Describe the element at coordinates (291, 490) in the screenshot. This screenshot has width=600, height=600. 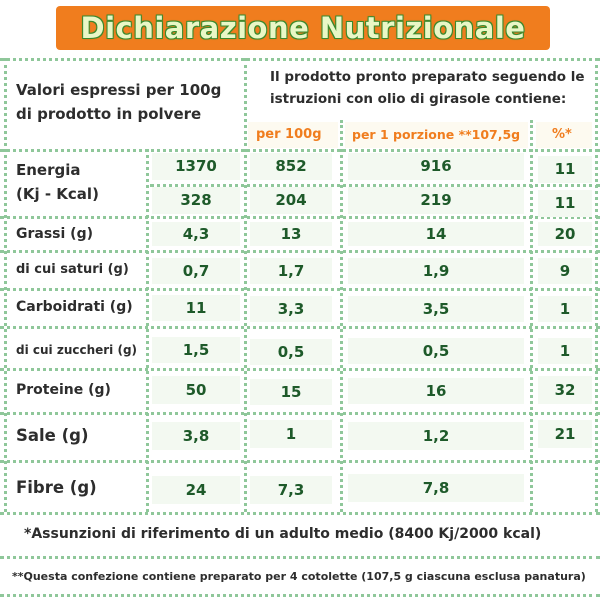
I see `fibre-per100: 7,3` at that location.